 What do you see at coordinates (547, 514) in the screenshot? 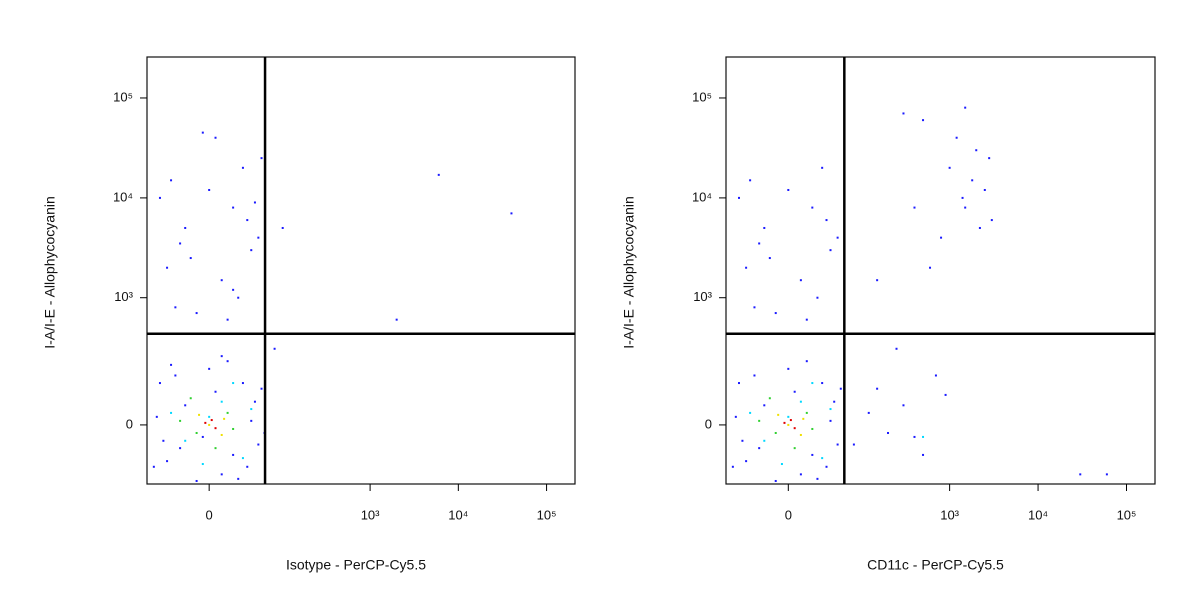
I see `x-tick-label: 10⁵` at bounding box center [547, 514].